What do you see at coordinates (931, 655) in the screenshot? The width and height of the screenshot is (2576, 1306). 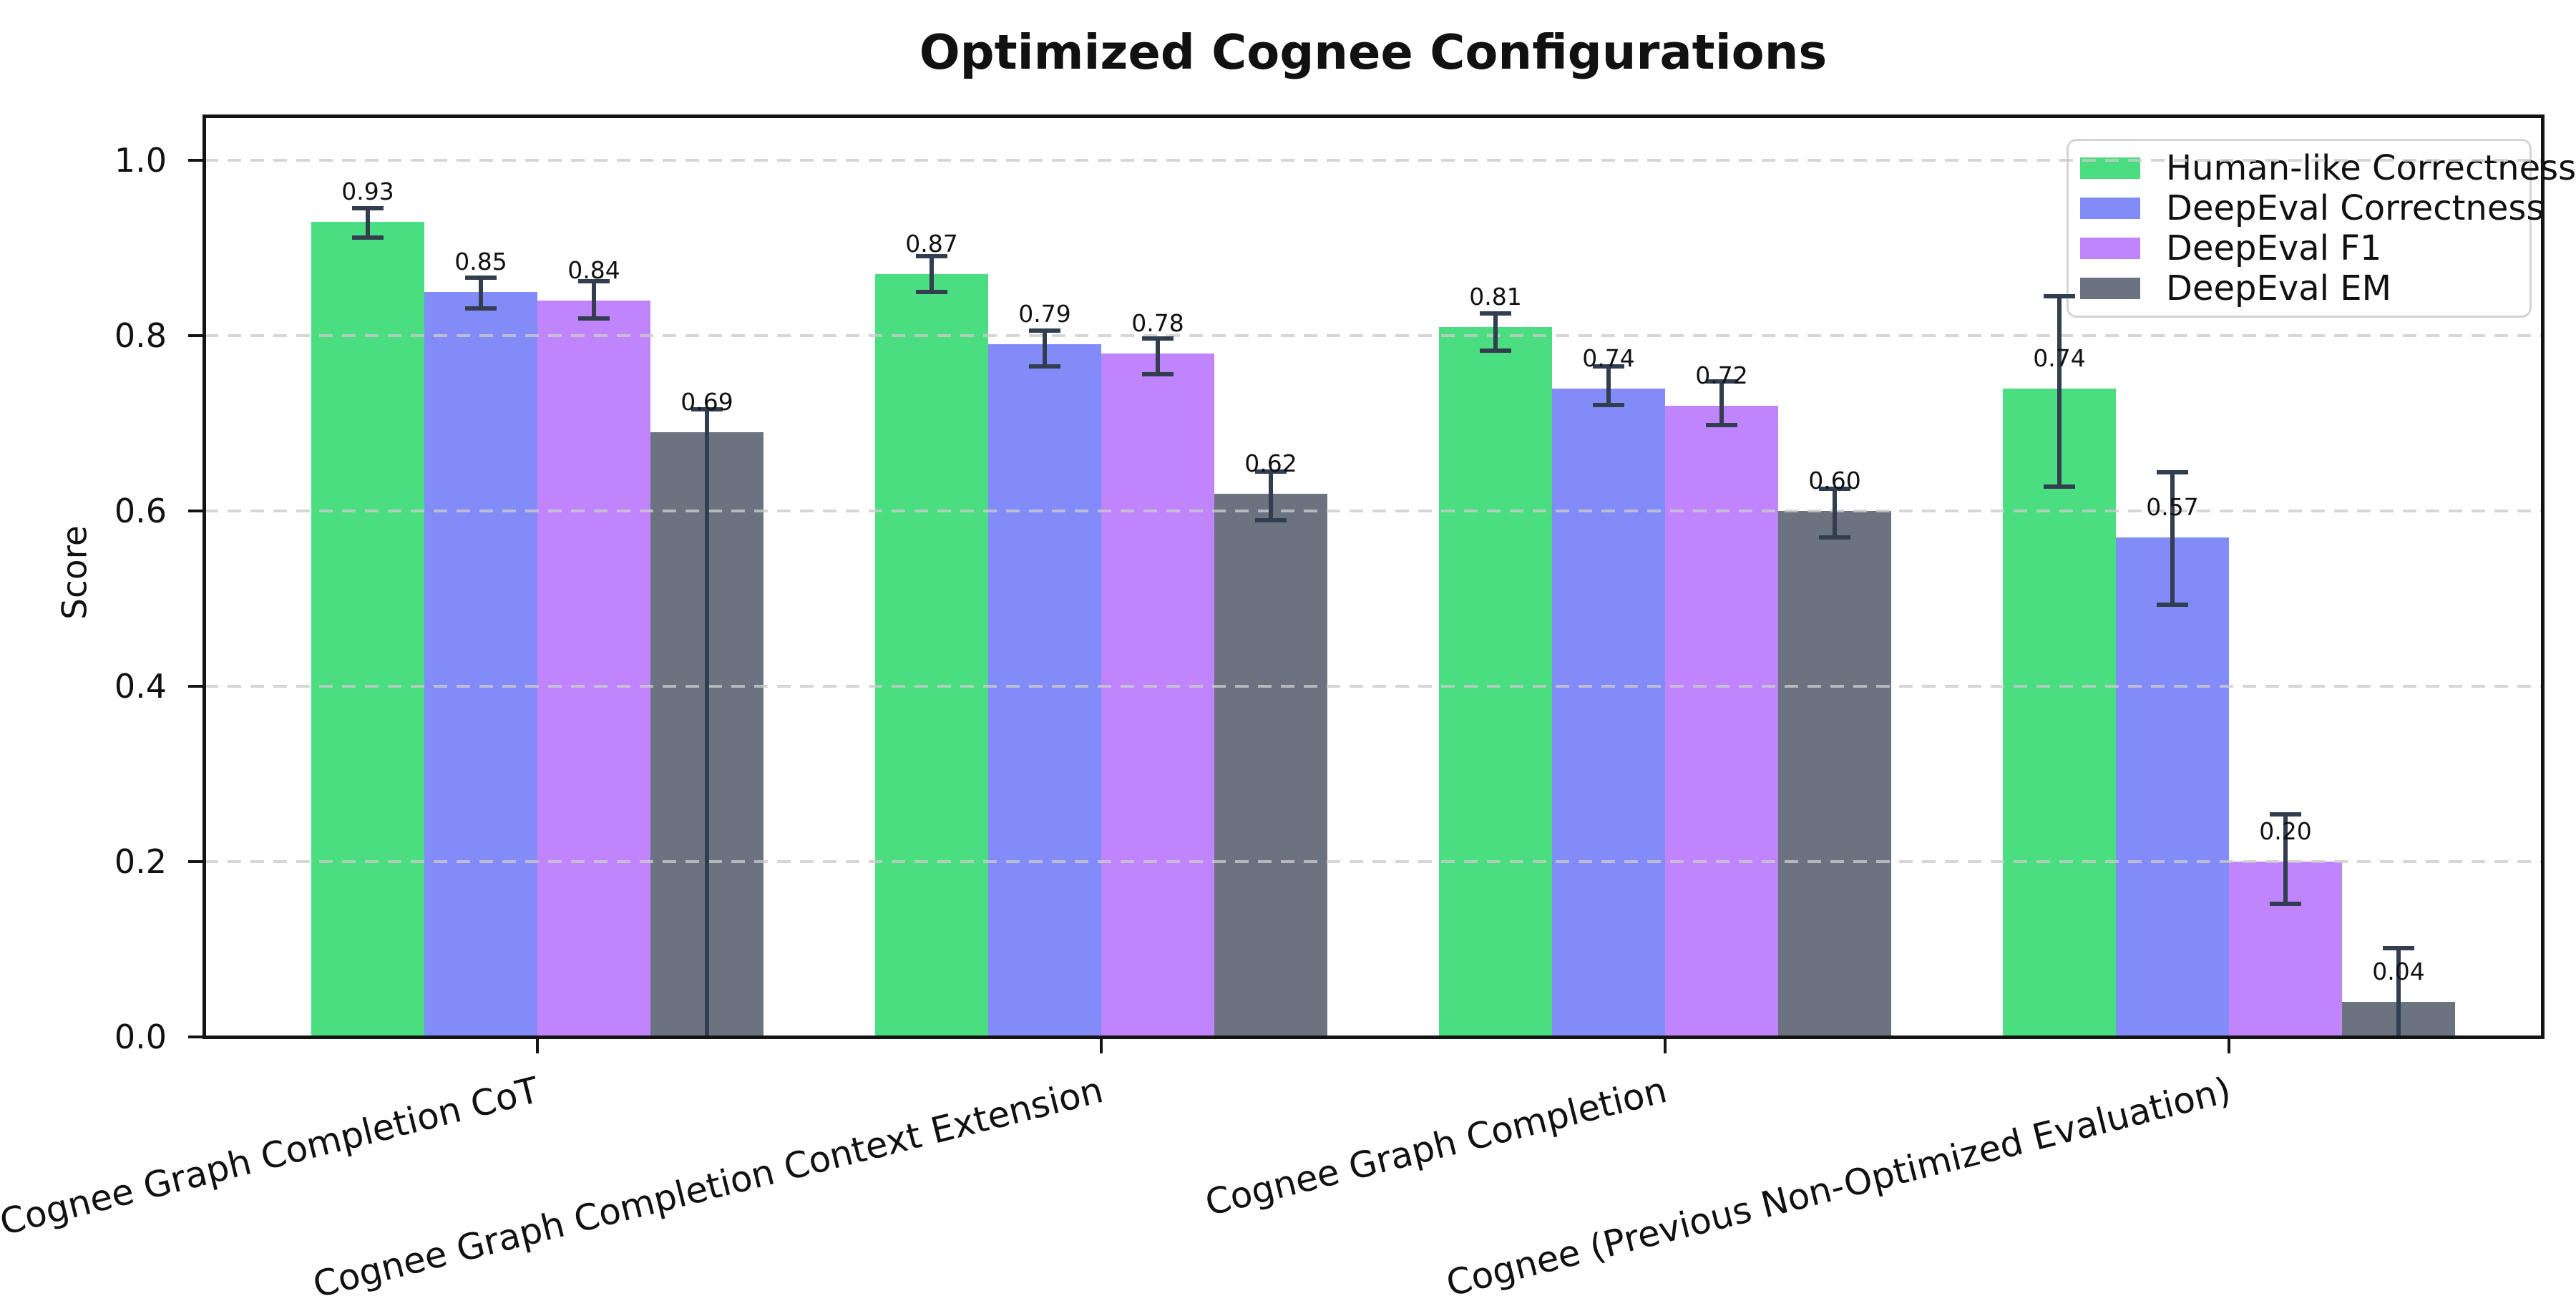 I see `bar-human-like-correctness-group2` at bounding box center [931, 655].